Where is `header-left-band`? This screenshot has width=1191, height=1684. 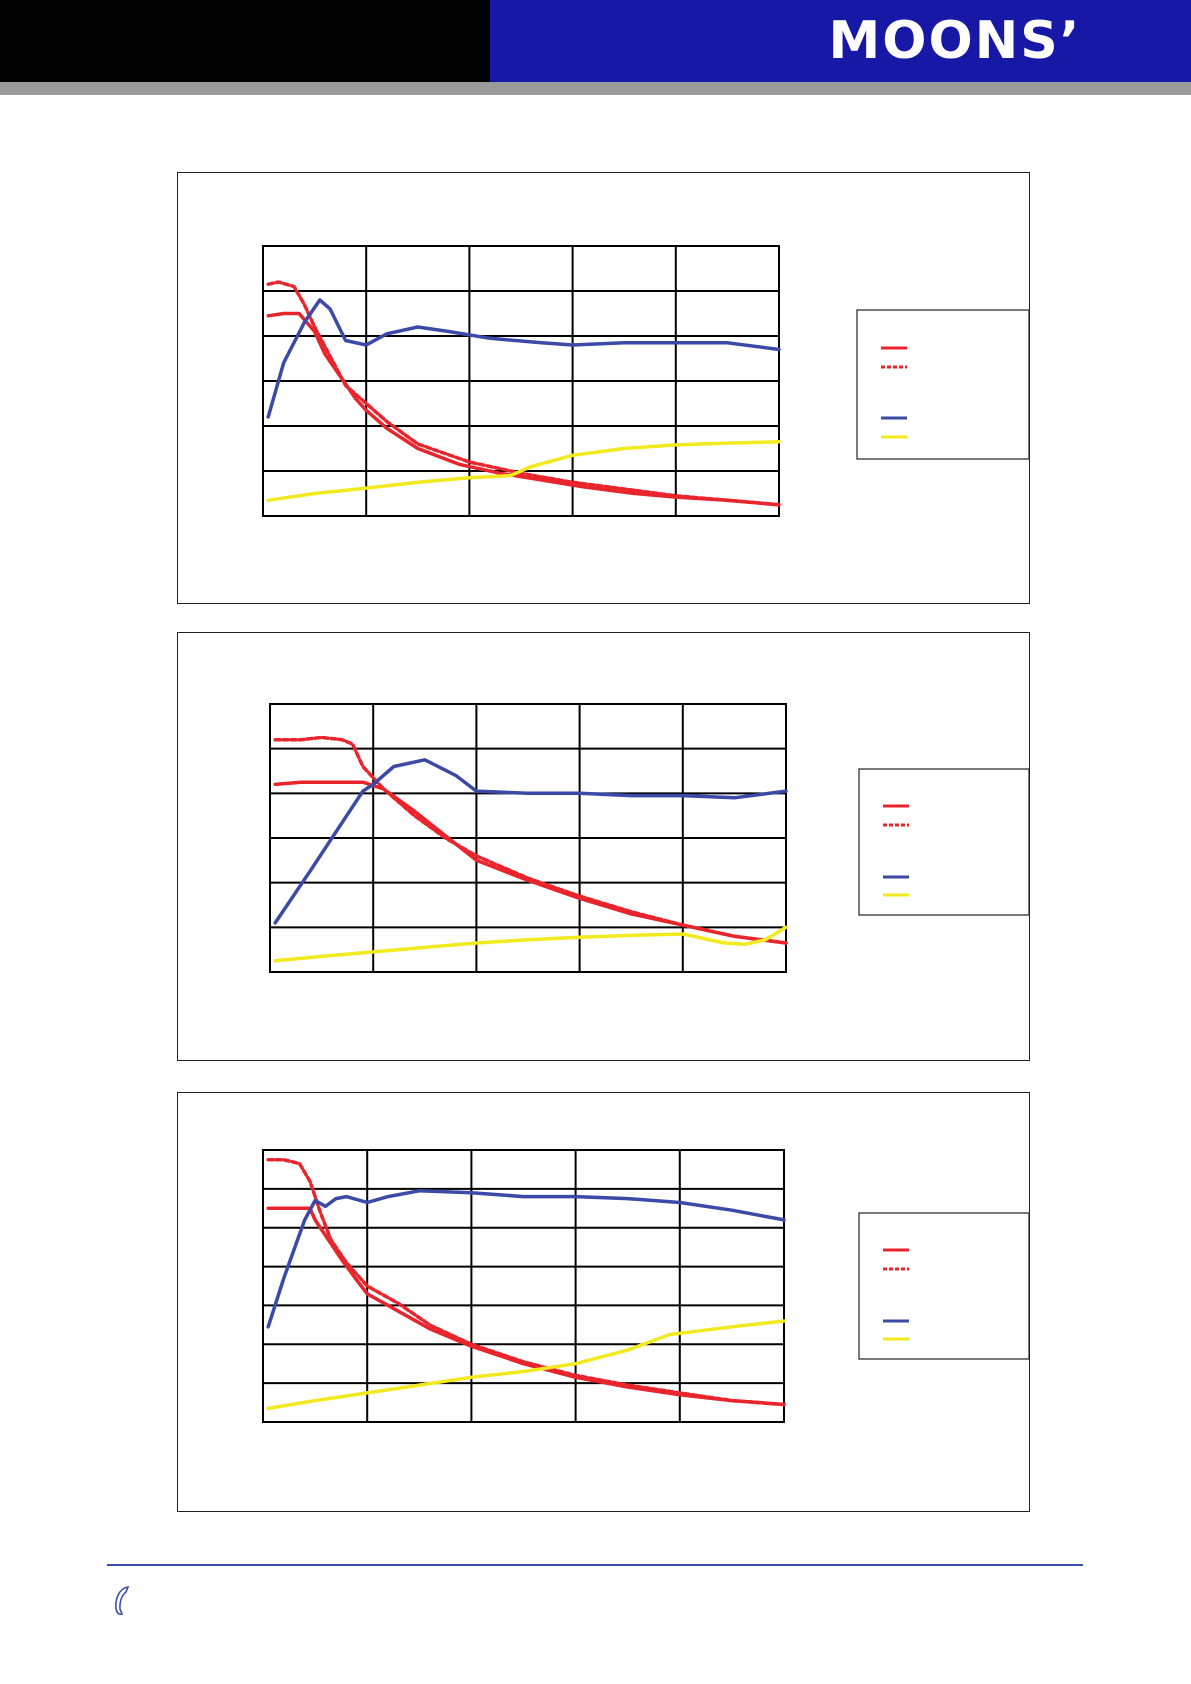
header-left-band is located at coordinates (245, 41).